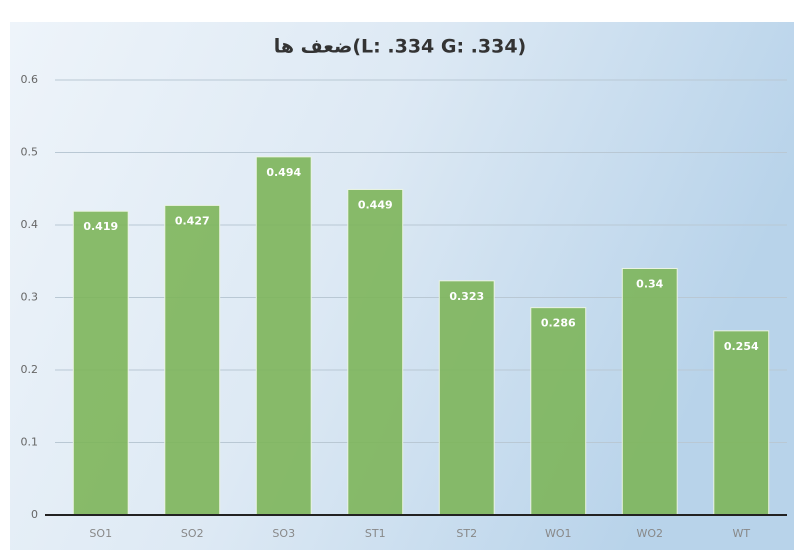  I want to click on y-tick-label: 0.4, so click(30, 224).